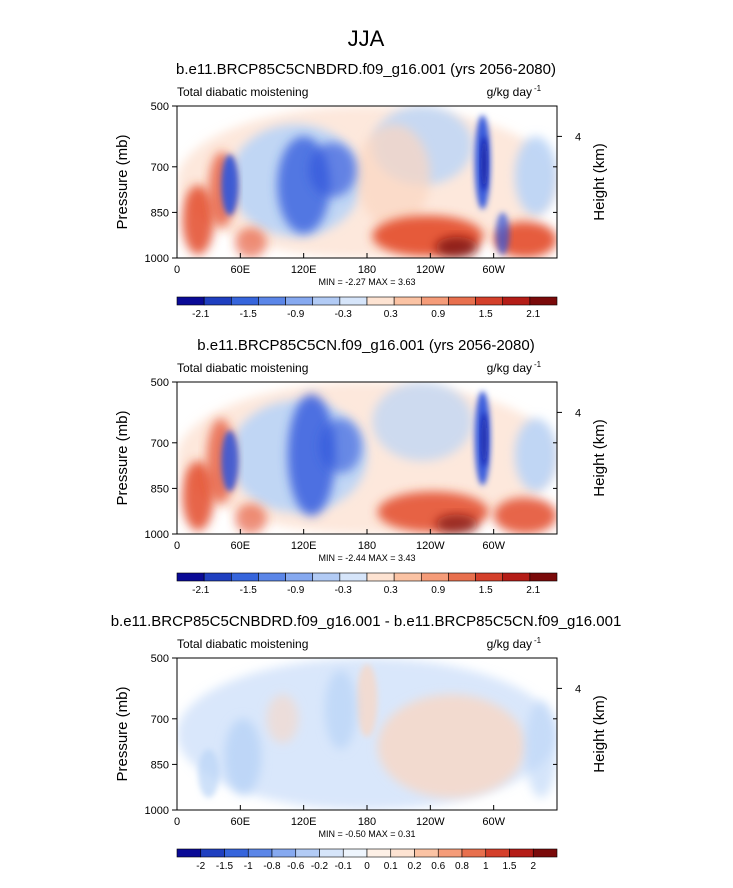 This screenshot has height=888, width=733. I want to click on colorbar-label: -2.1, so click(201, 590).